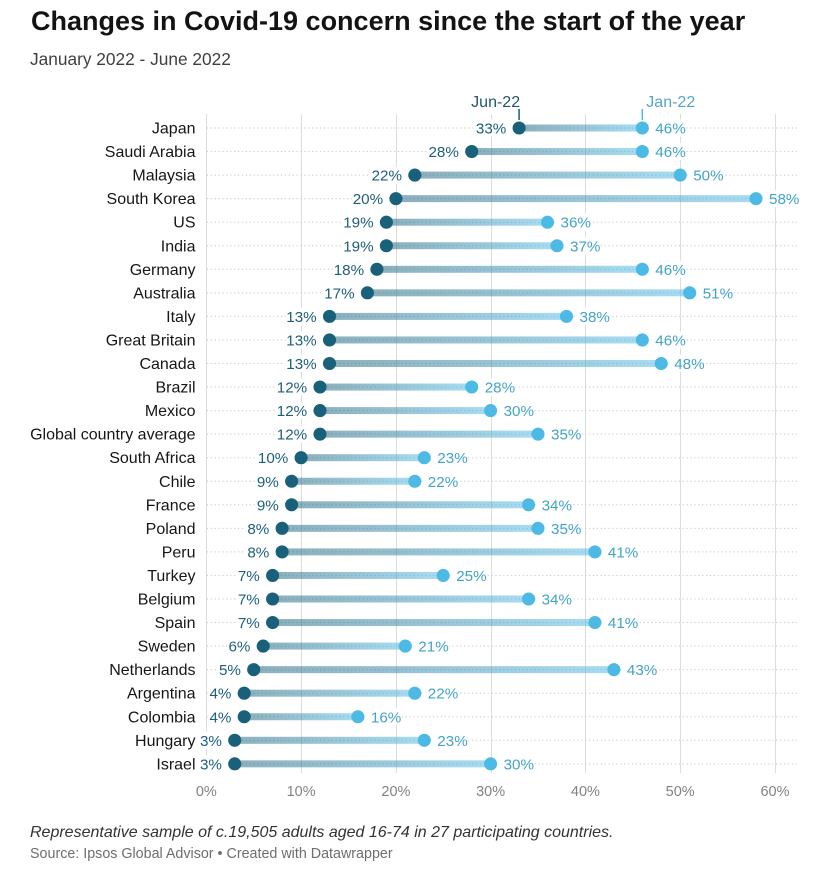 This screenshot has width=840, height=876. I want to click on svg-text: Germany, so click(163, 270).